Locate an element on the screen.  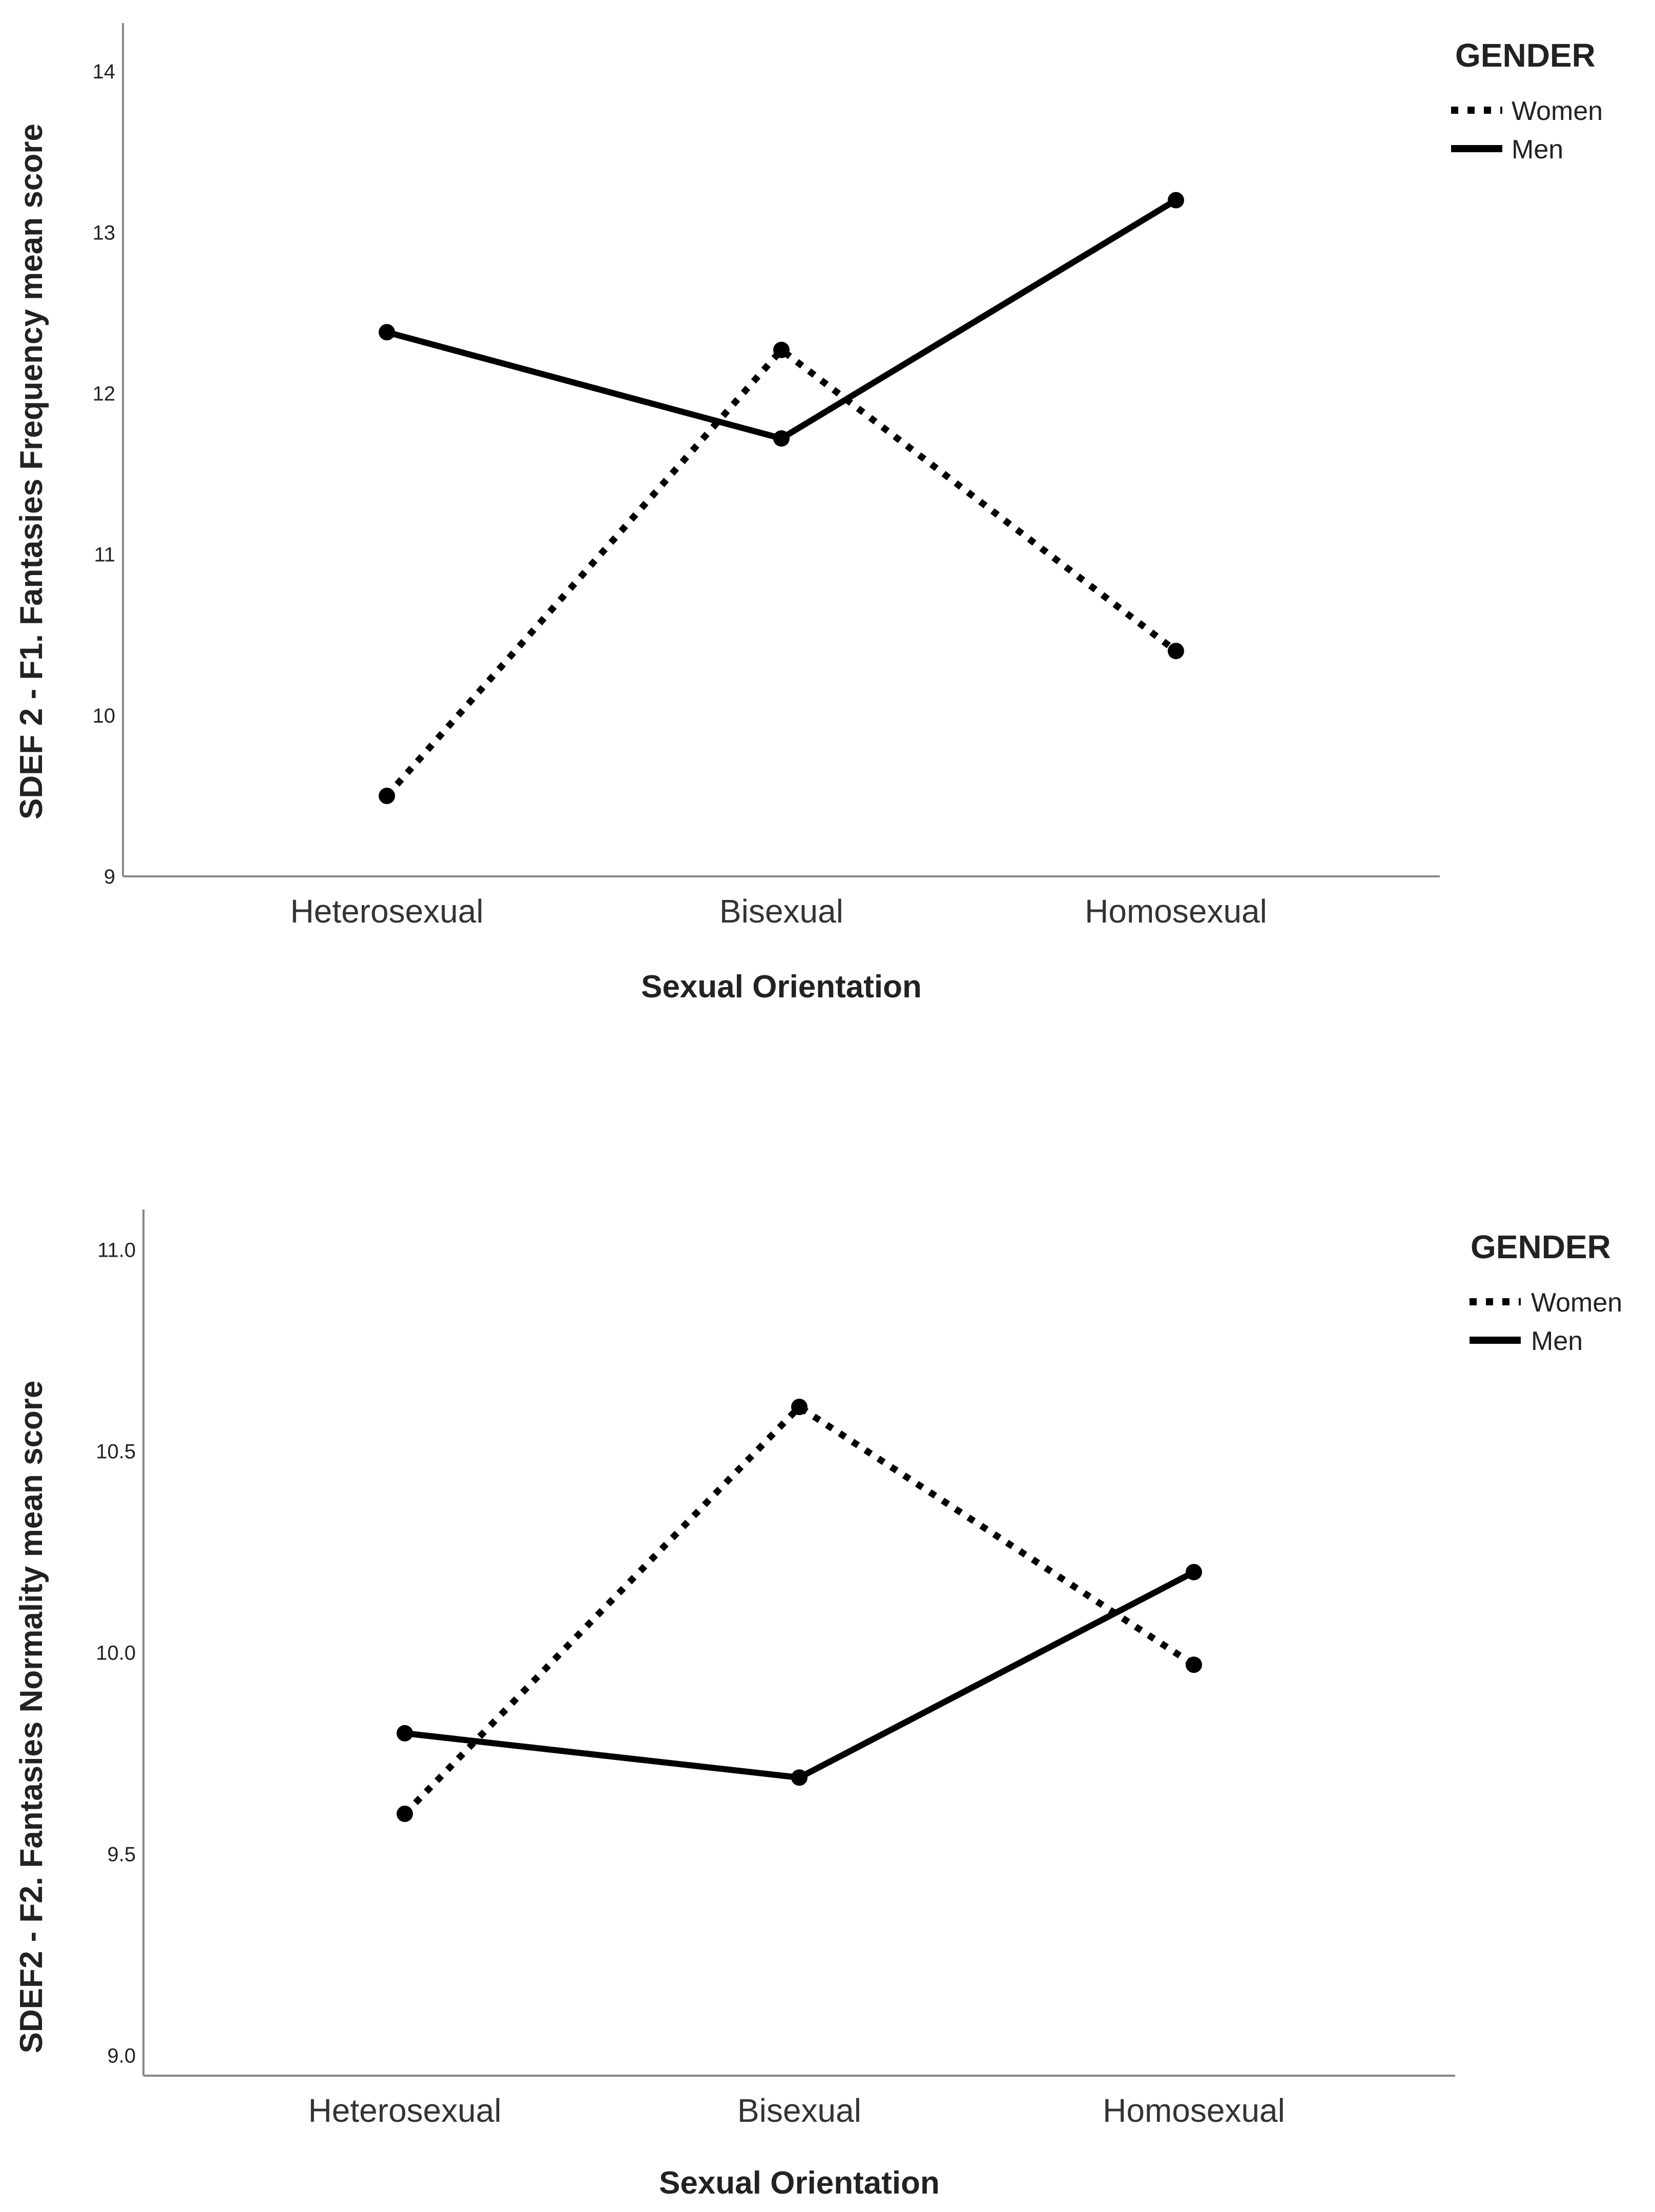
y-tick-label: 11 is located at coordinates (104, 555).